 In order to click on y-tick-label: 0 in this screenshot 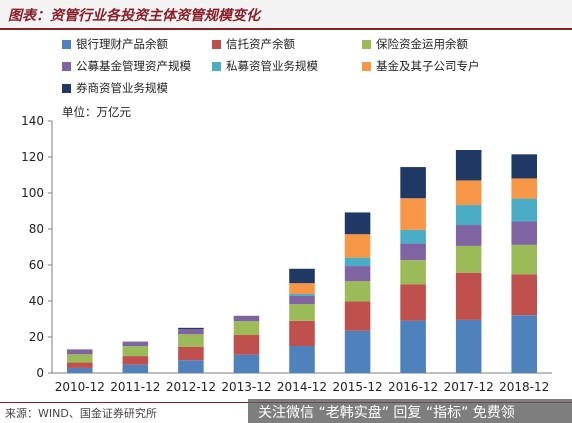, I will do `click(40, 373)`.